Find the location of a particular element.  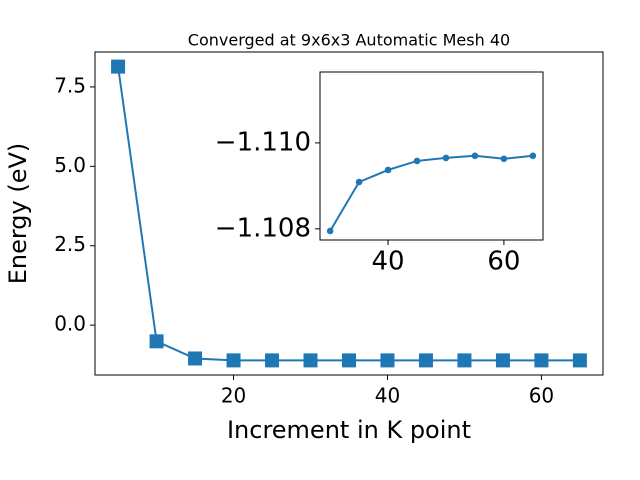

y-tick-label: 0.0 is located at coordinates (70, 324).